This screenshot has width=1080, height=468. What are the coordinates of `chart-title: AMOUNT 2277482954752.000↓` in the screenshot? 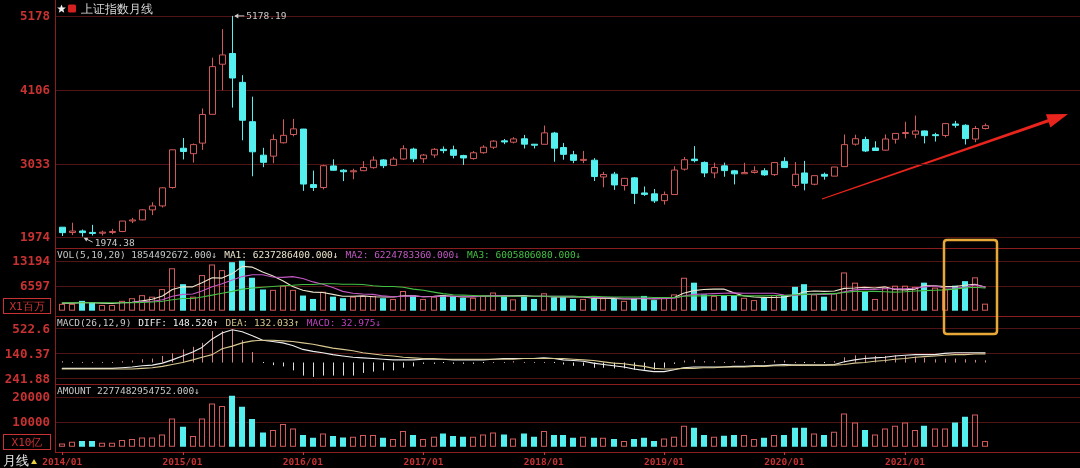 It's located at (128, 390).